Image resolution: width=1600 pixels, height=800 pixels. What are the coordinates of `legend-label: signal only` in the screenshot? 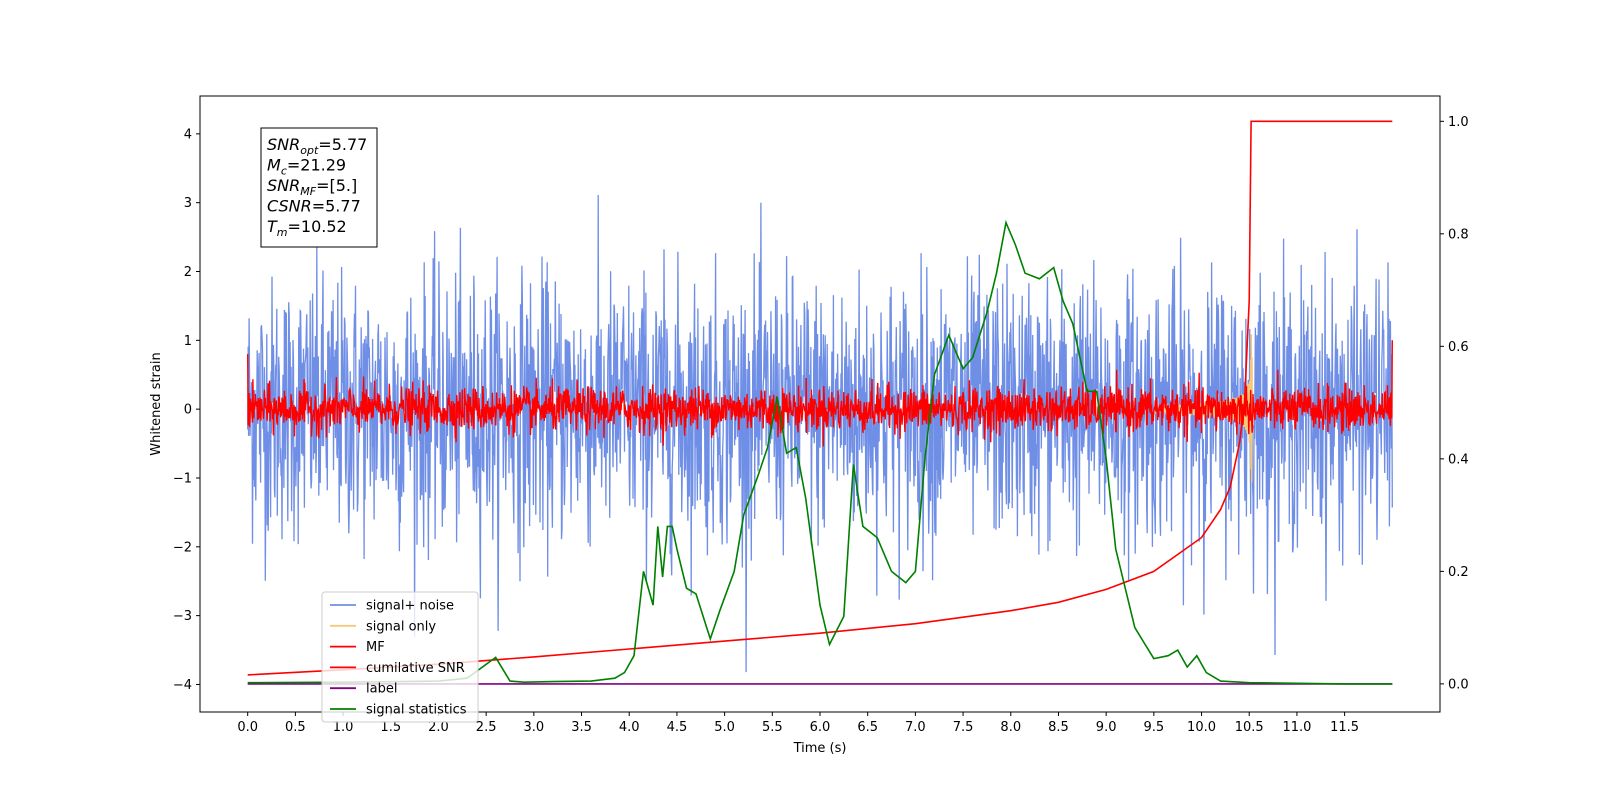 It's located at (401, 626).